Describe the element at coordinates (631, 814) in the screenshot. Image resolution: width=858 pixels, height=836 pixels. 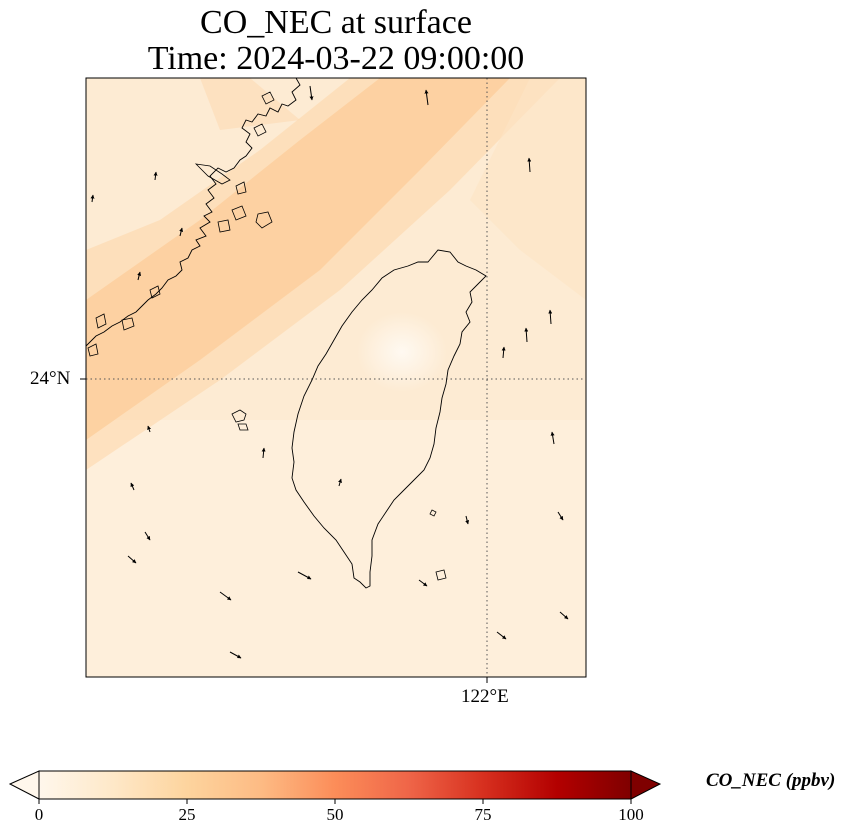
I see `colorbar-tick-label: 100` at that location.